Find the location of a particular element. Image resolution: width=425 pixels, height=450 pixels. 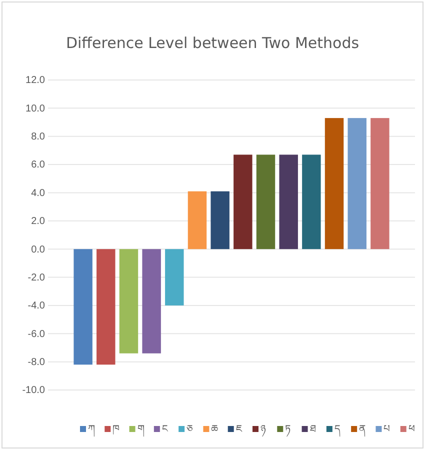

legend-label: ག is located at coordinates (140, 430).